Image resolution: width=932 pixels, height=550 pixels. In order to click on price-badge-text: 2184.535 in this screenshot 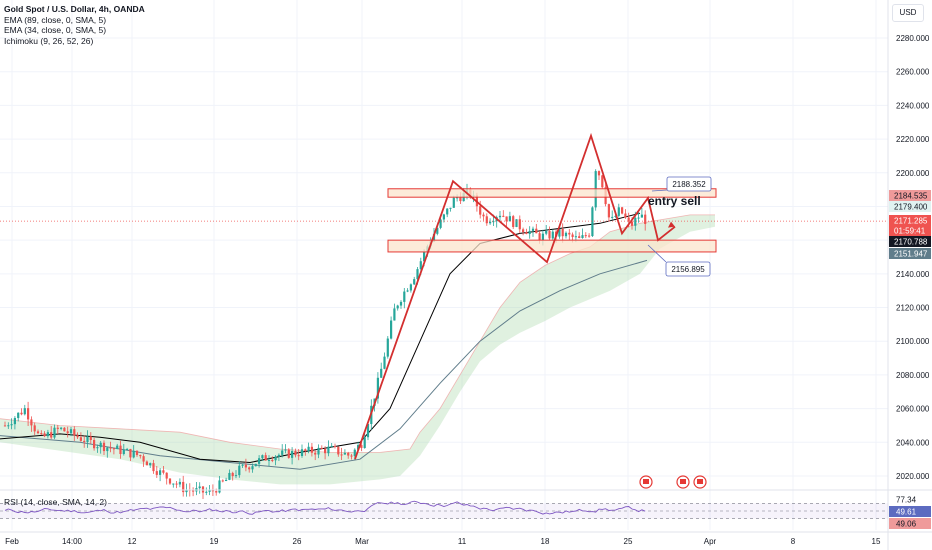, I will do `click(911, 196)`.